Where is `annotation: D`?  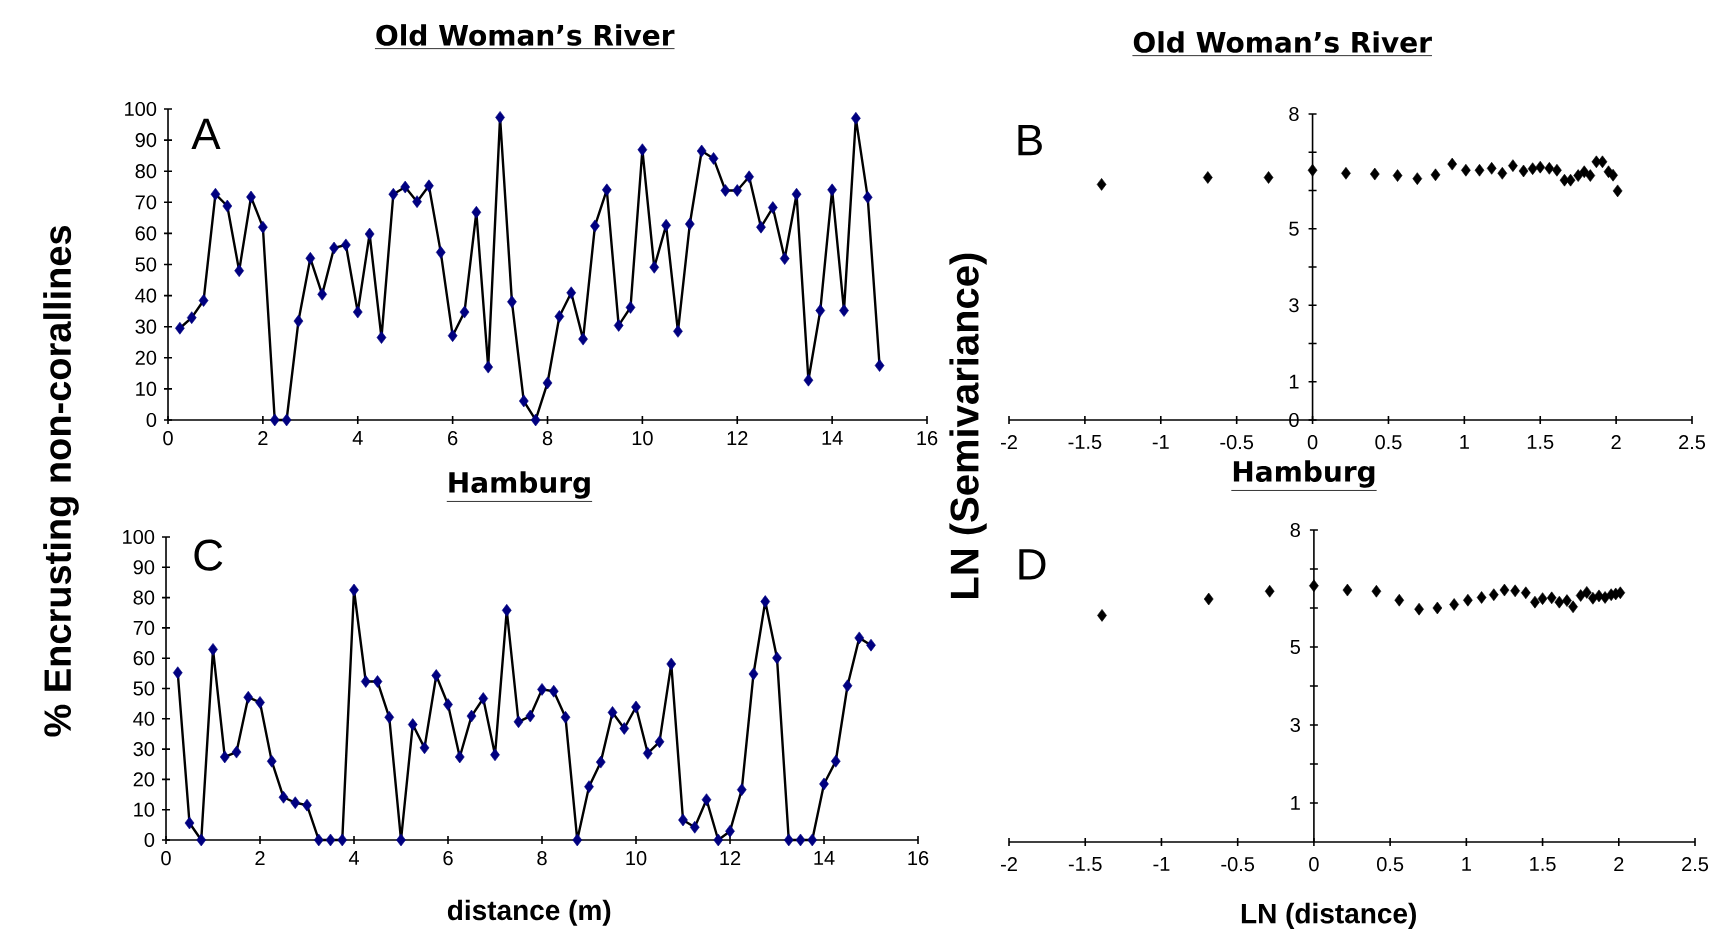 annotation: D is located at coordinates (1032, 564).